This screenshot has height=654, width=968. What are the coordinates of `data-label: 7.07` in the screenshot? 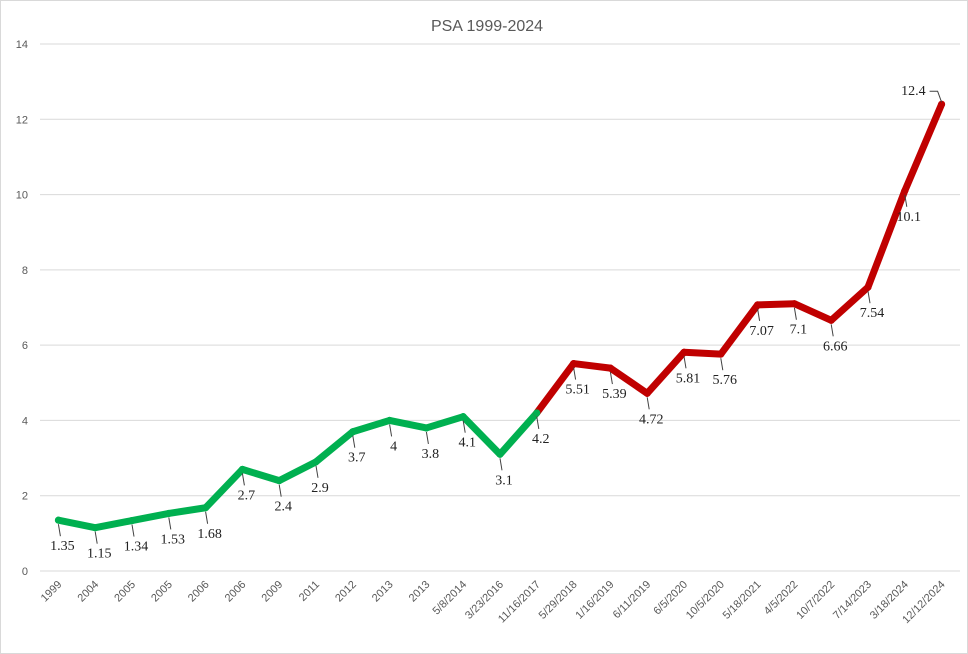 It's located at (761, 331).